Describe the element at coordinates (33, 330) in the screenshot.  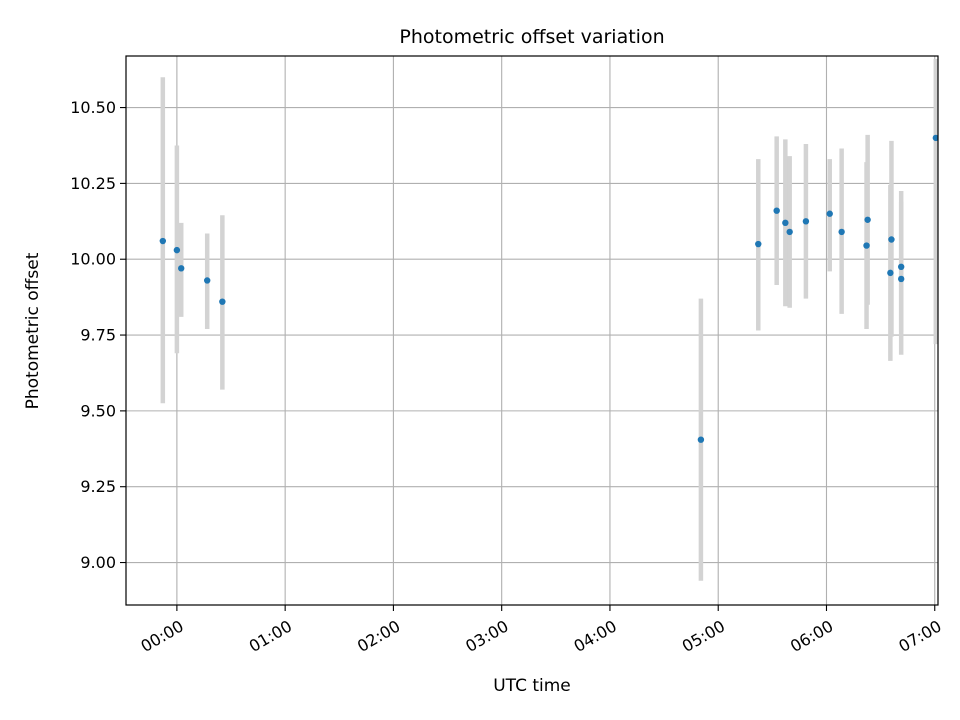
I see `y-axis-label: Photometric offset` at that location.